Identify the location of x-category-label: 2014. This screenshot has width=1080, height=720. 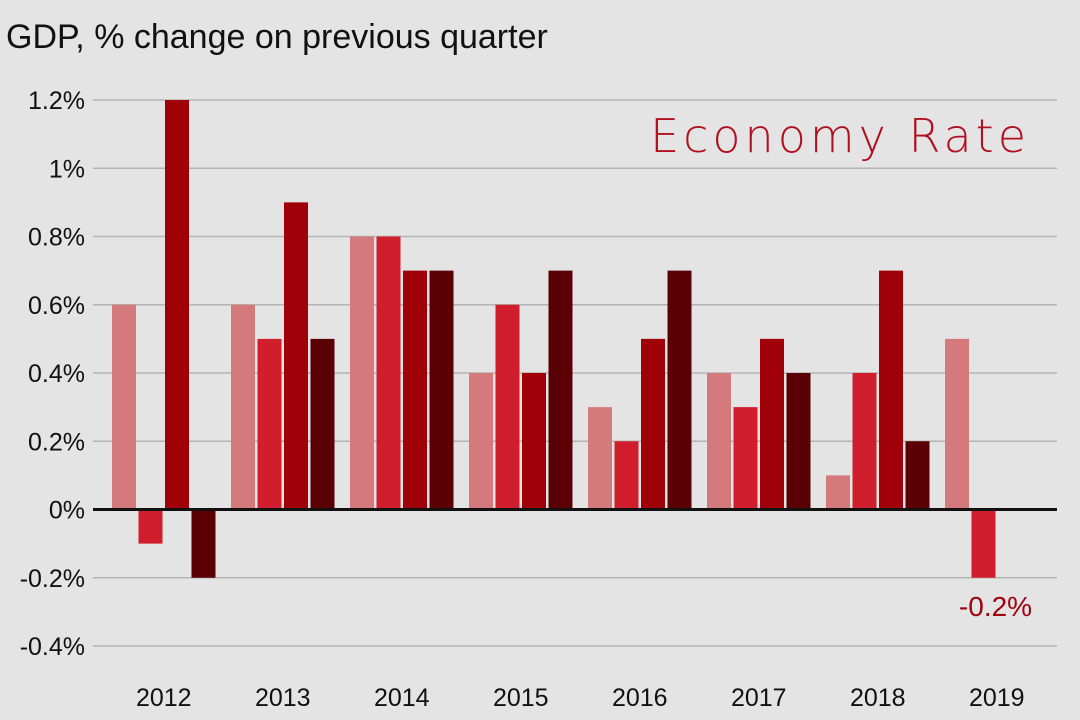
(402, 698).